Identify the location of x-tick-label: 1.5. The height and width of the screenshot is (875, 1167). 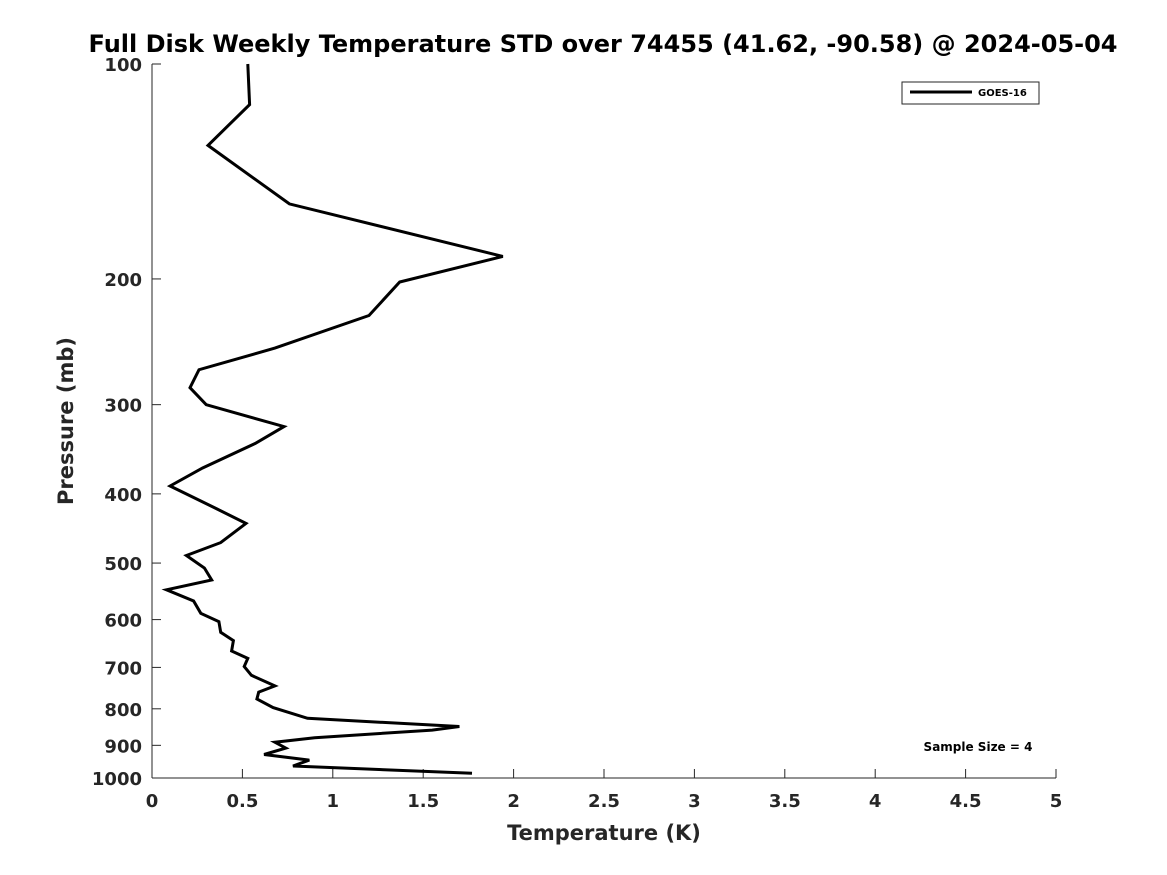
(423, 801).